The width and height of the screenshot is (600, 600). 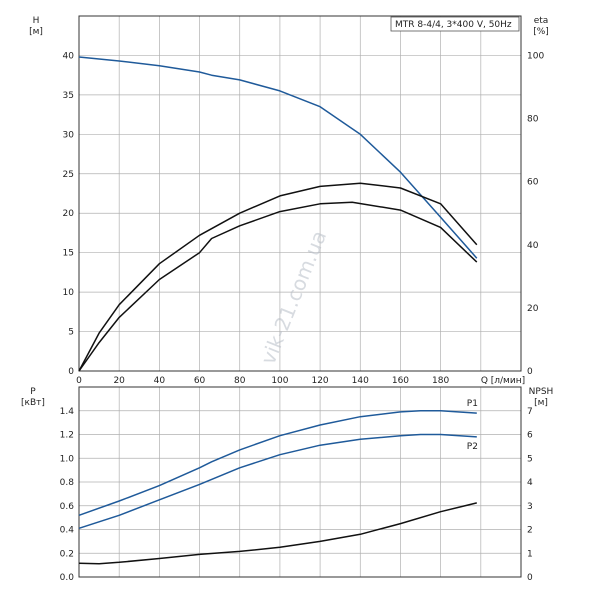 What do you see at coordinates (530, 578) in the screenshot?
I see `power-y2-tick-label: 0` at bounding box center [530, 578].